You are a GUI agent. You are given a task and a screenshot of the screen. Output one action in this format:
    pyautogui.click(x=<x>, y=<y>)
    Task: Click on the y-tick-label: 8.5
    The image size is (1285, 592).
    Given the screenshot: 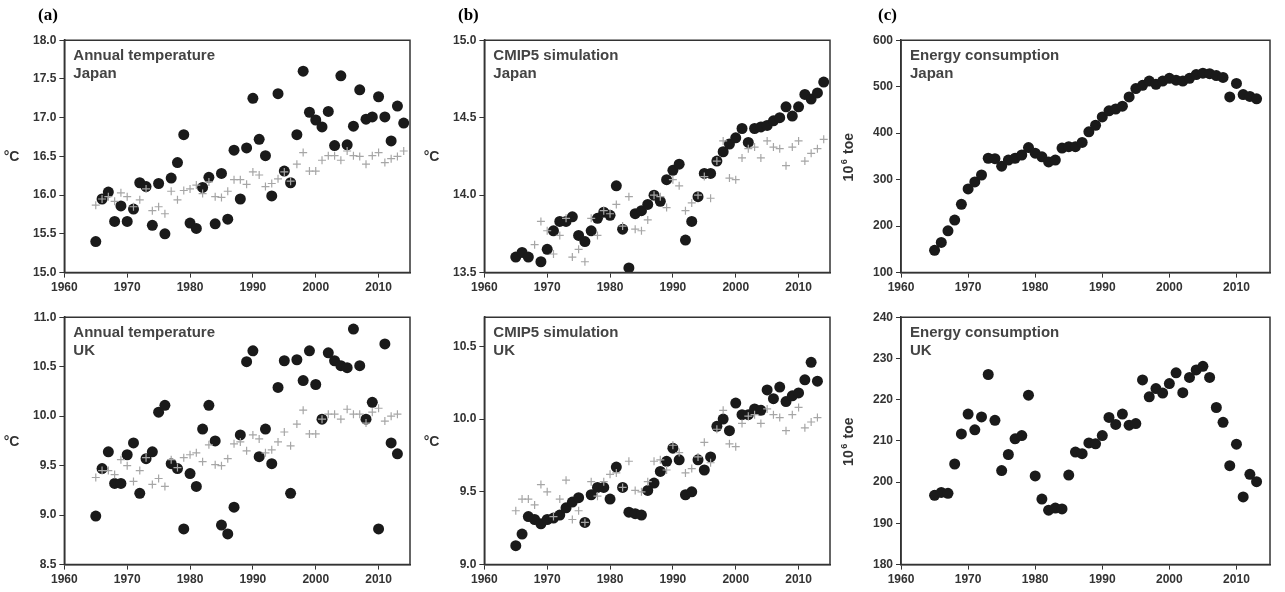 What is the action you would take?
    pyautogui.click(x=48, y=563)
    